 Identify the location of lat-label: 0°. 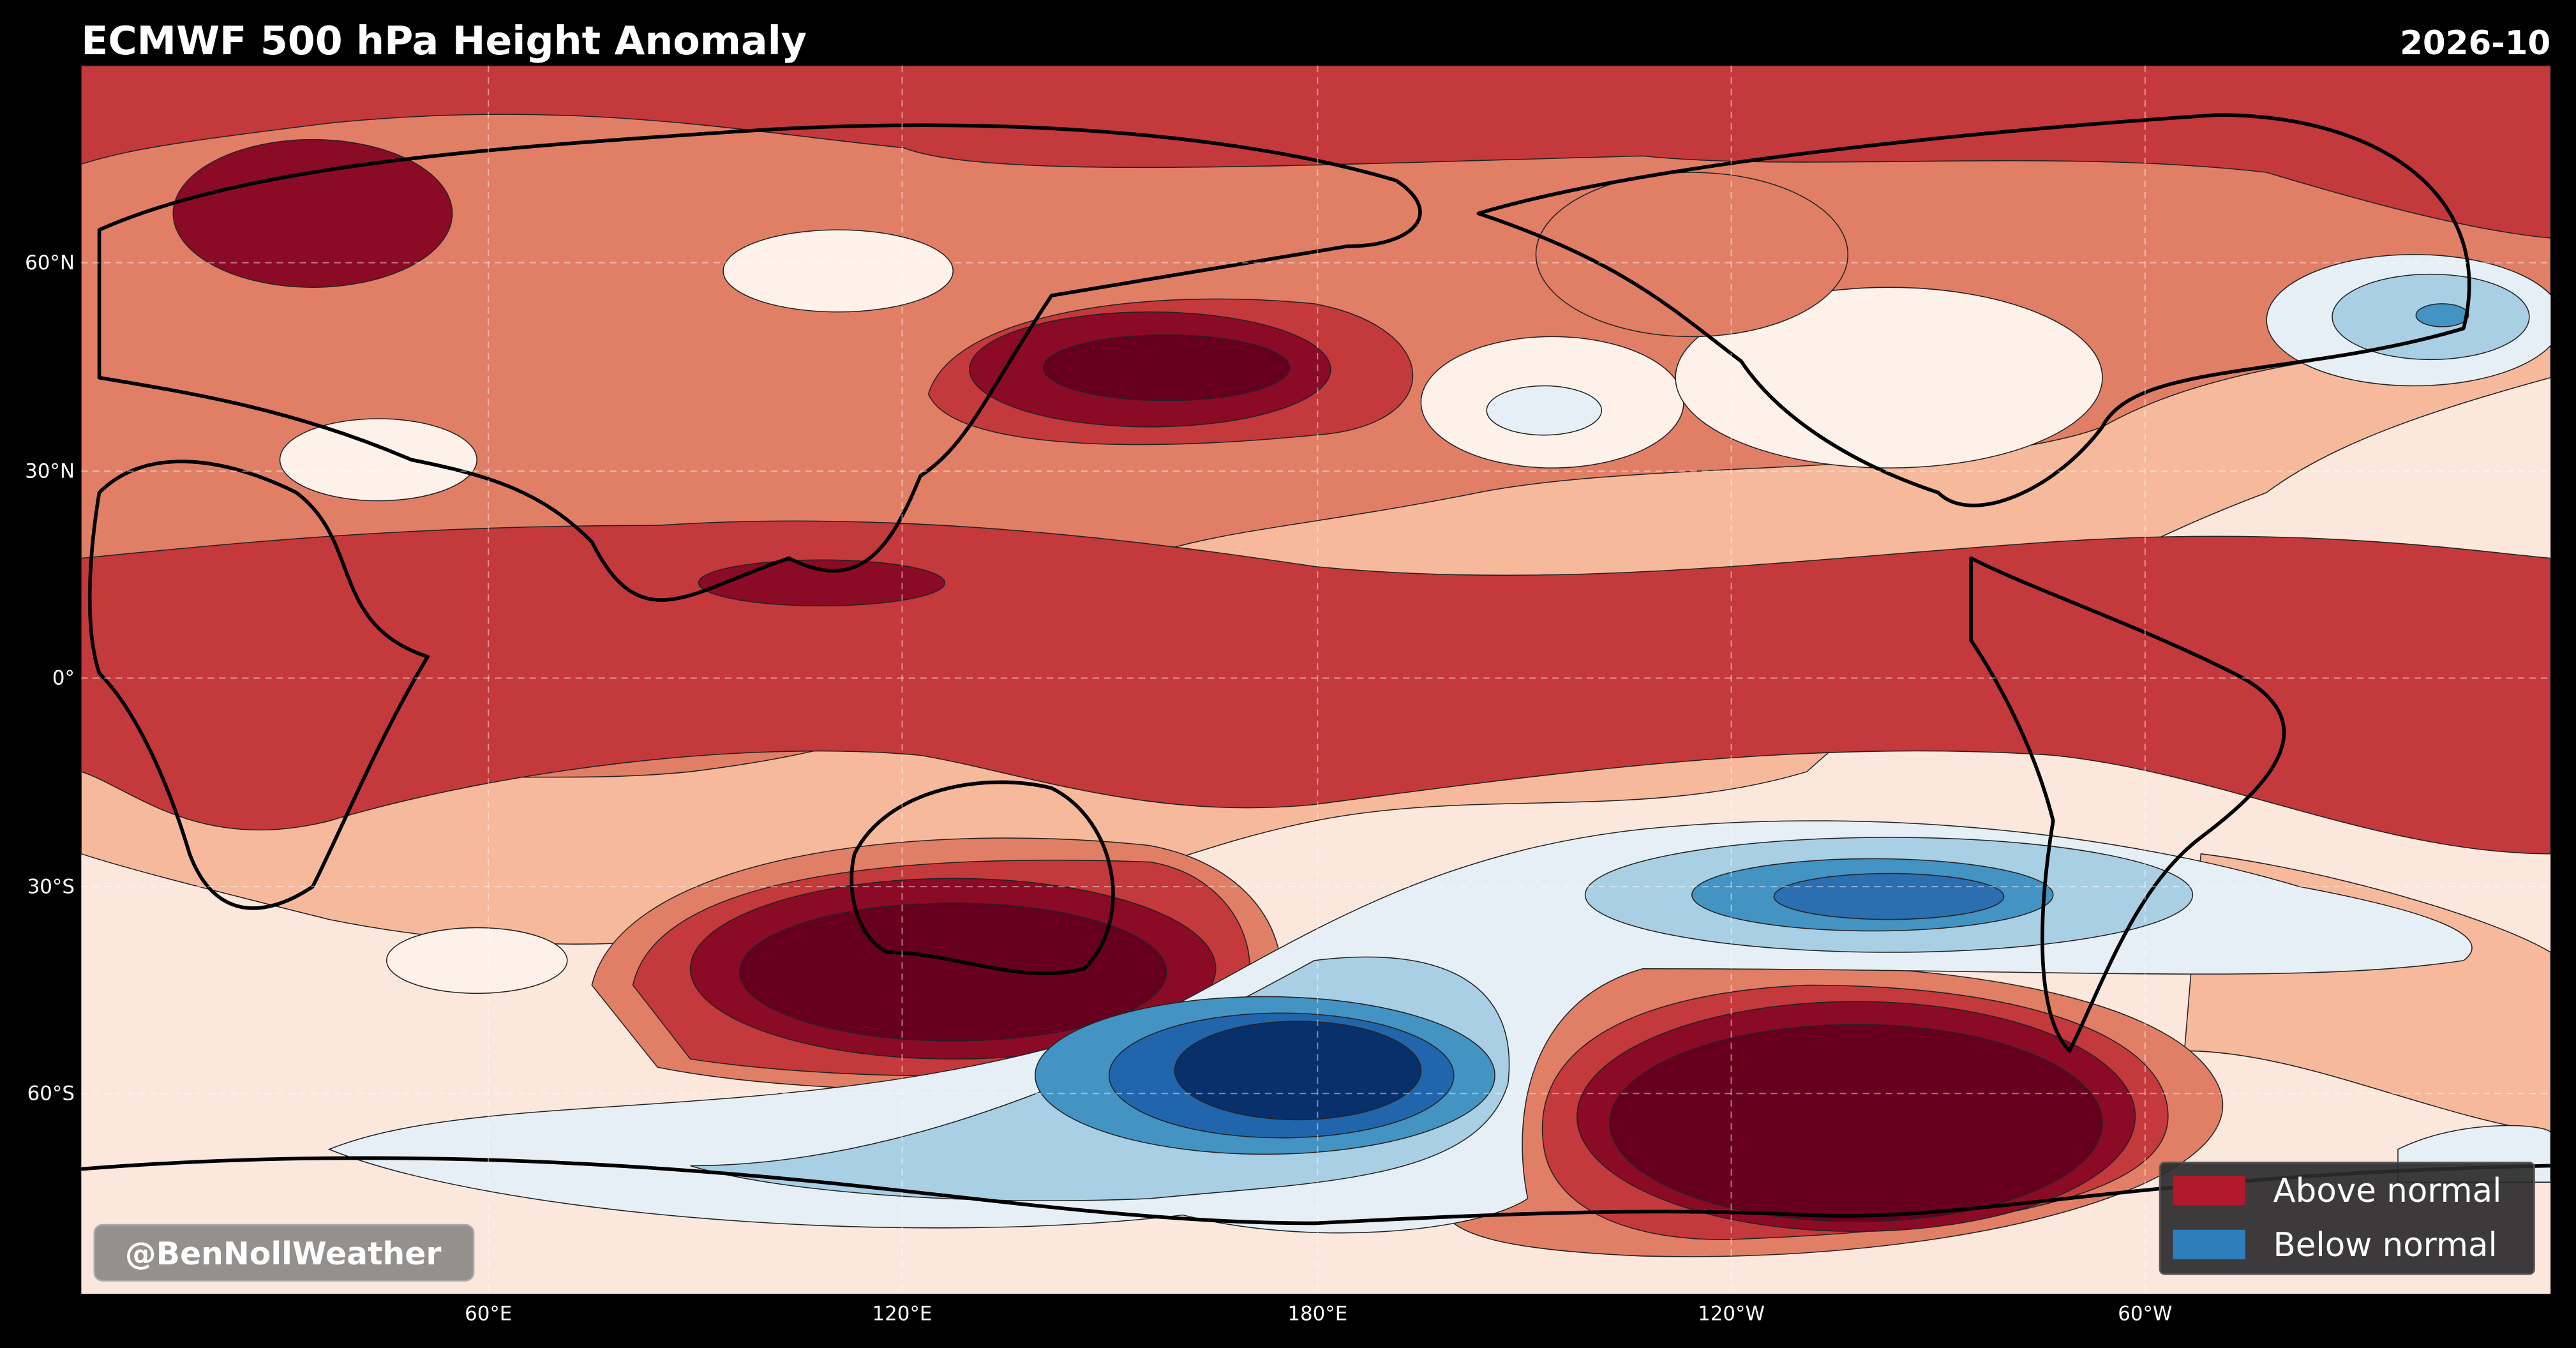
(63, 678).